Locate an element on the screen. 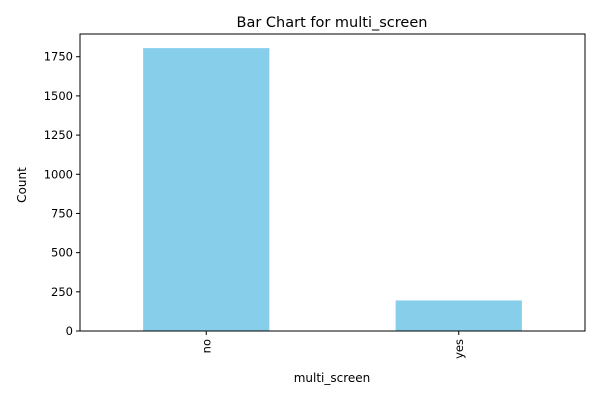 Image resolution: width=600 pixels, height=400 pixels. y-tick-label: 1000 is located at coordinates (58, 174).